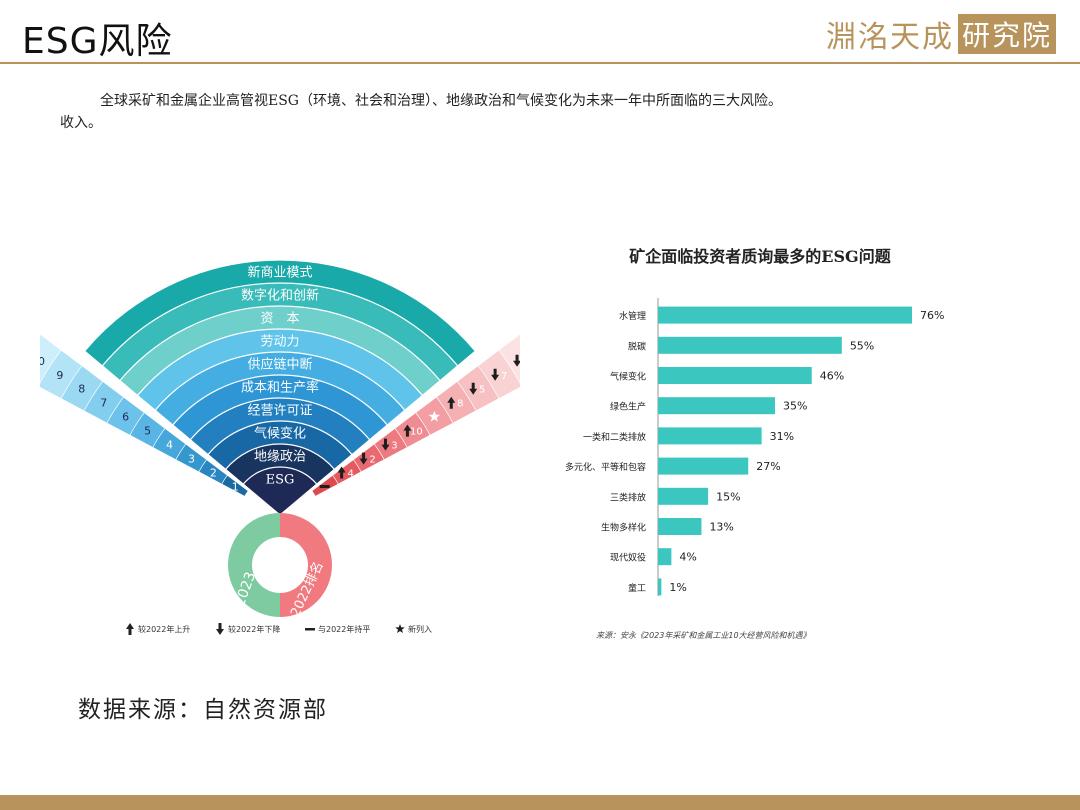 The height and width of the screenshot is (810, 1080). What do you see at coordinates (324, 487) in the screenshot?
I see `dash-icon` at bounding box center [324, 487].